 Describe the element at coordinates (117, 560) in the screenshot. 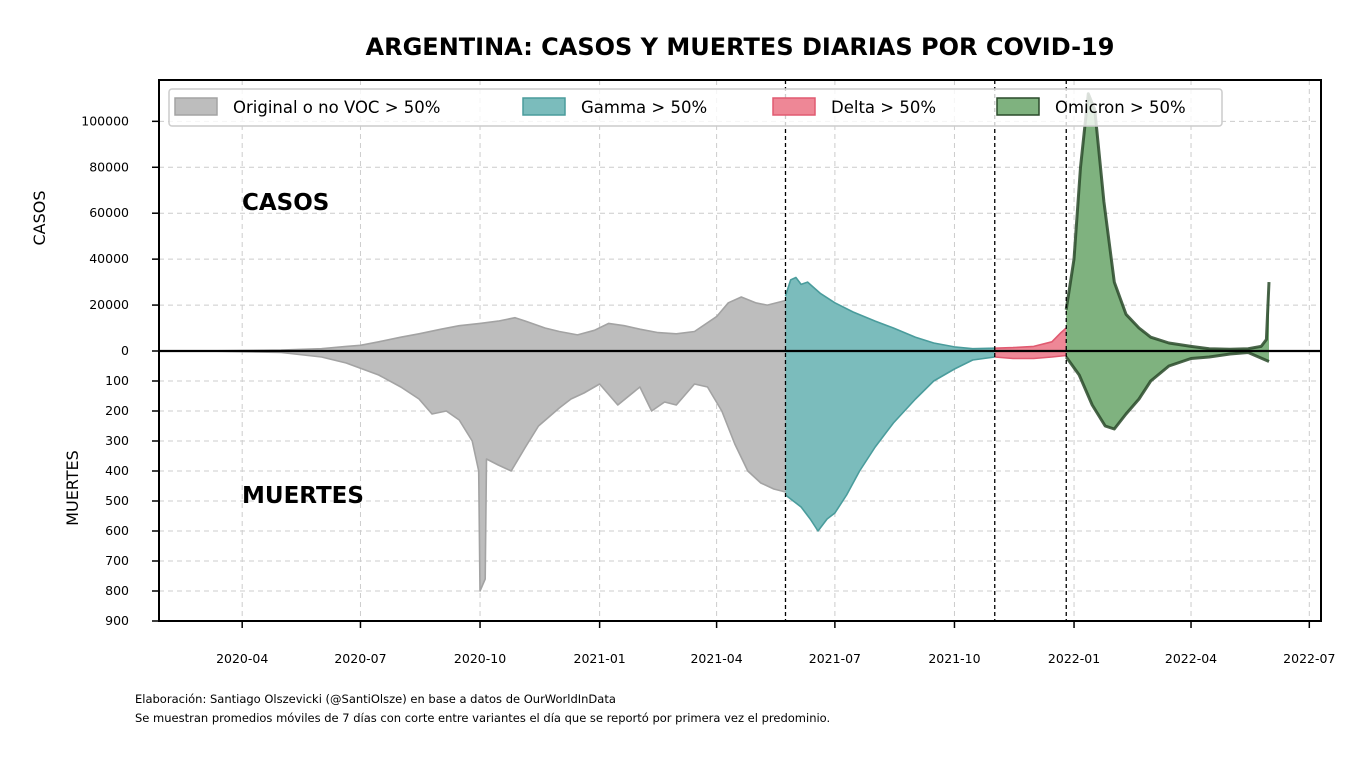

I see `y-tick-label-deaths: 700` at that location.